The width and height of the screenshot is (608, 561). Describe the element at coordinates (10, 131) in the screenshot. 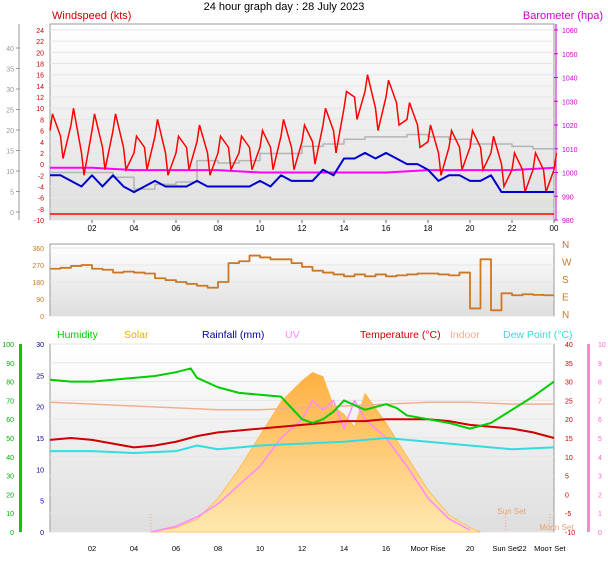

I see `gust-axis-tick: 20` at that location.